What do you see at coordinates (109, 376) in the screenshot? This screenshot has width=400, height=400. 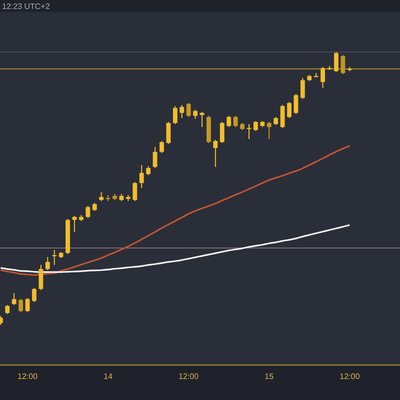 I see `x-tick-label: 14` at bounding box center [109, 376].